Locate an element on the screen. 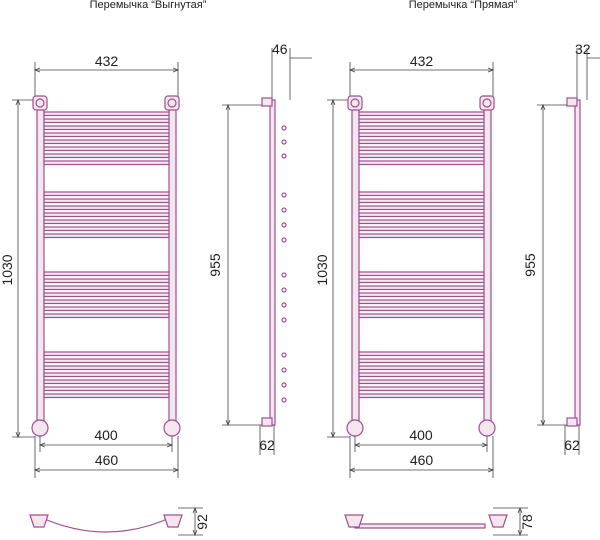 The image size is (600, 540). dimension-label: Перемычка “Прямая” is located at coordinates (463, 5).